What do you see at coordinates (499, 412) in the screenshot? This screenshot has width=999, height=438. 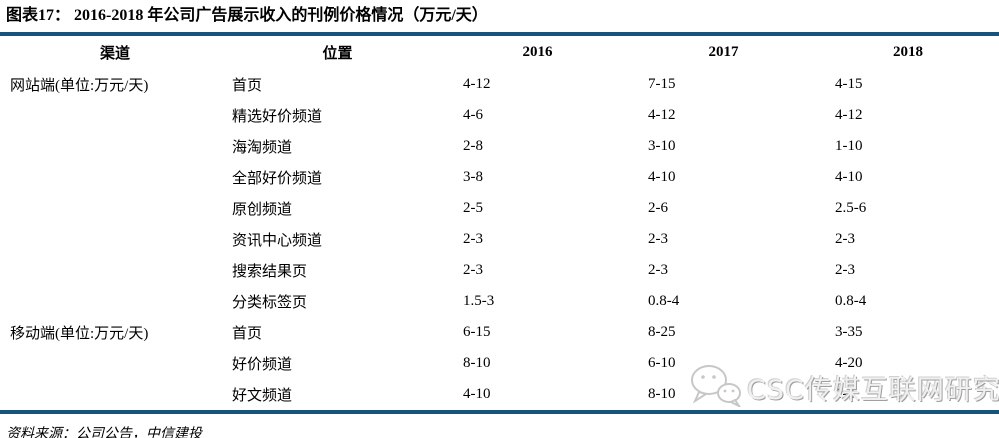 I see `bottom-rule` at bounding box center [499, 412].